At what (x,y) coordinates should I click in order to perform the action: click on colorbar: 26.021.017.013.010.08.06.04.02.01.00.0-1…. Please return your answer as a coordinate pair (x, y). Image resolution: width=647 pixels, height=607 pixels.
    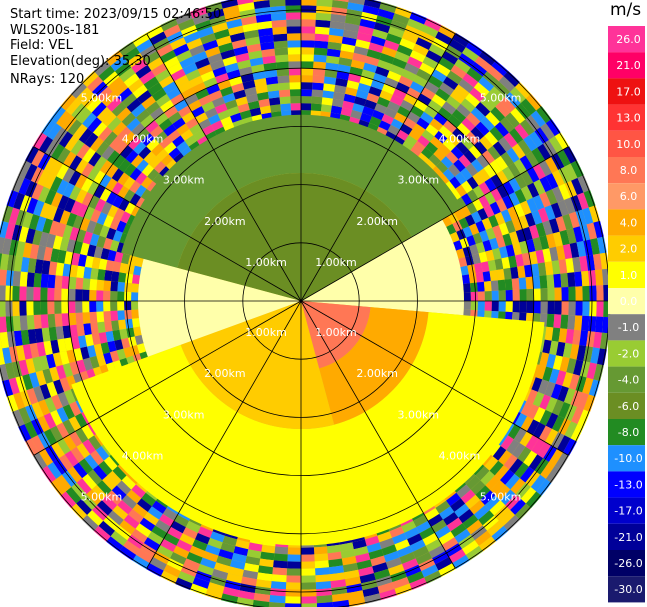
    Looking at the image, I should click on (626, 314).